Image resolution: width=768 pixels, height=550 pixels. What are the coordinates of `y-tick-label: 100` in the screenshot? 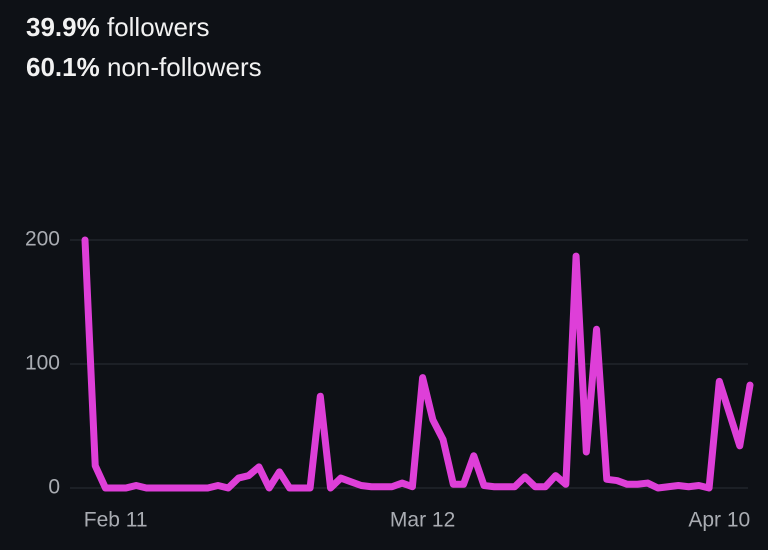 It's located at (42, 363).